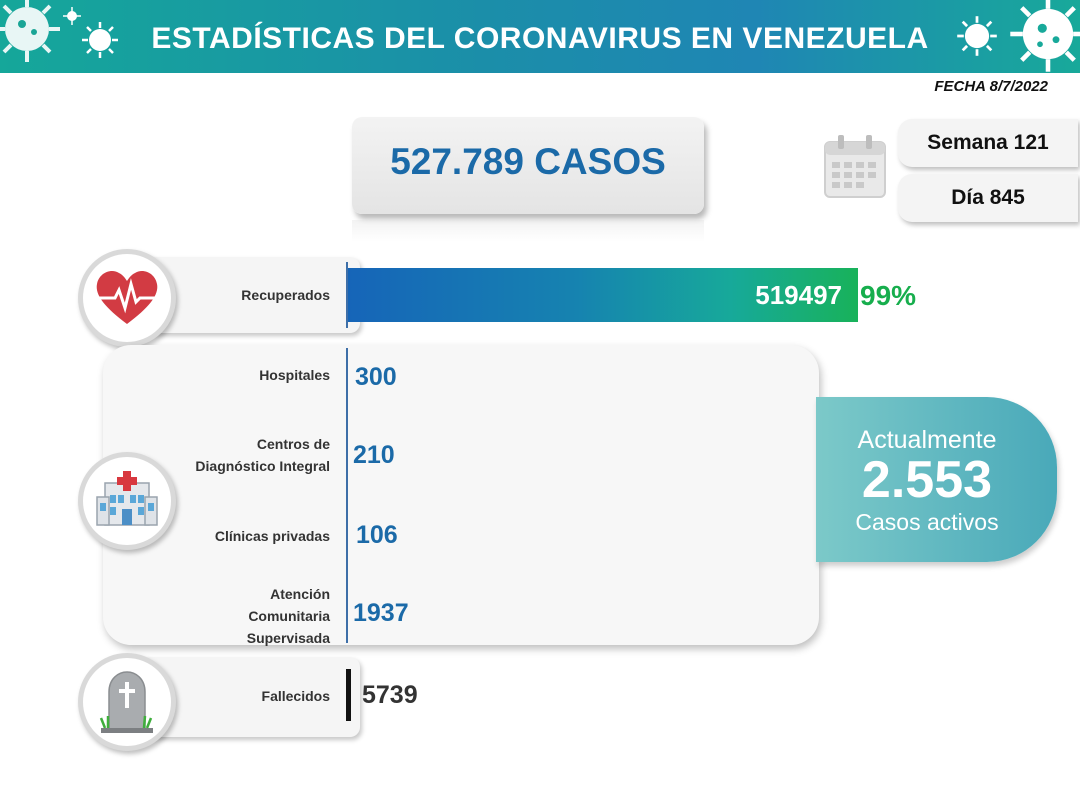 This screenshot has width=1080, height=808. I want to click on cdi-label-line1: Centros de, so click(293, 444).